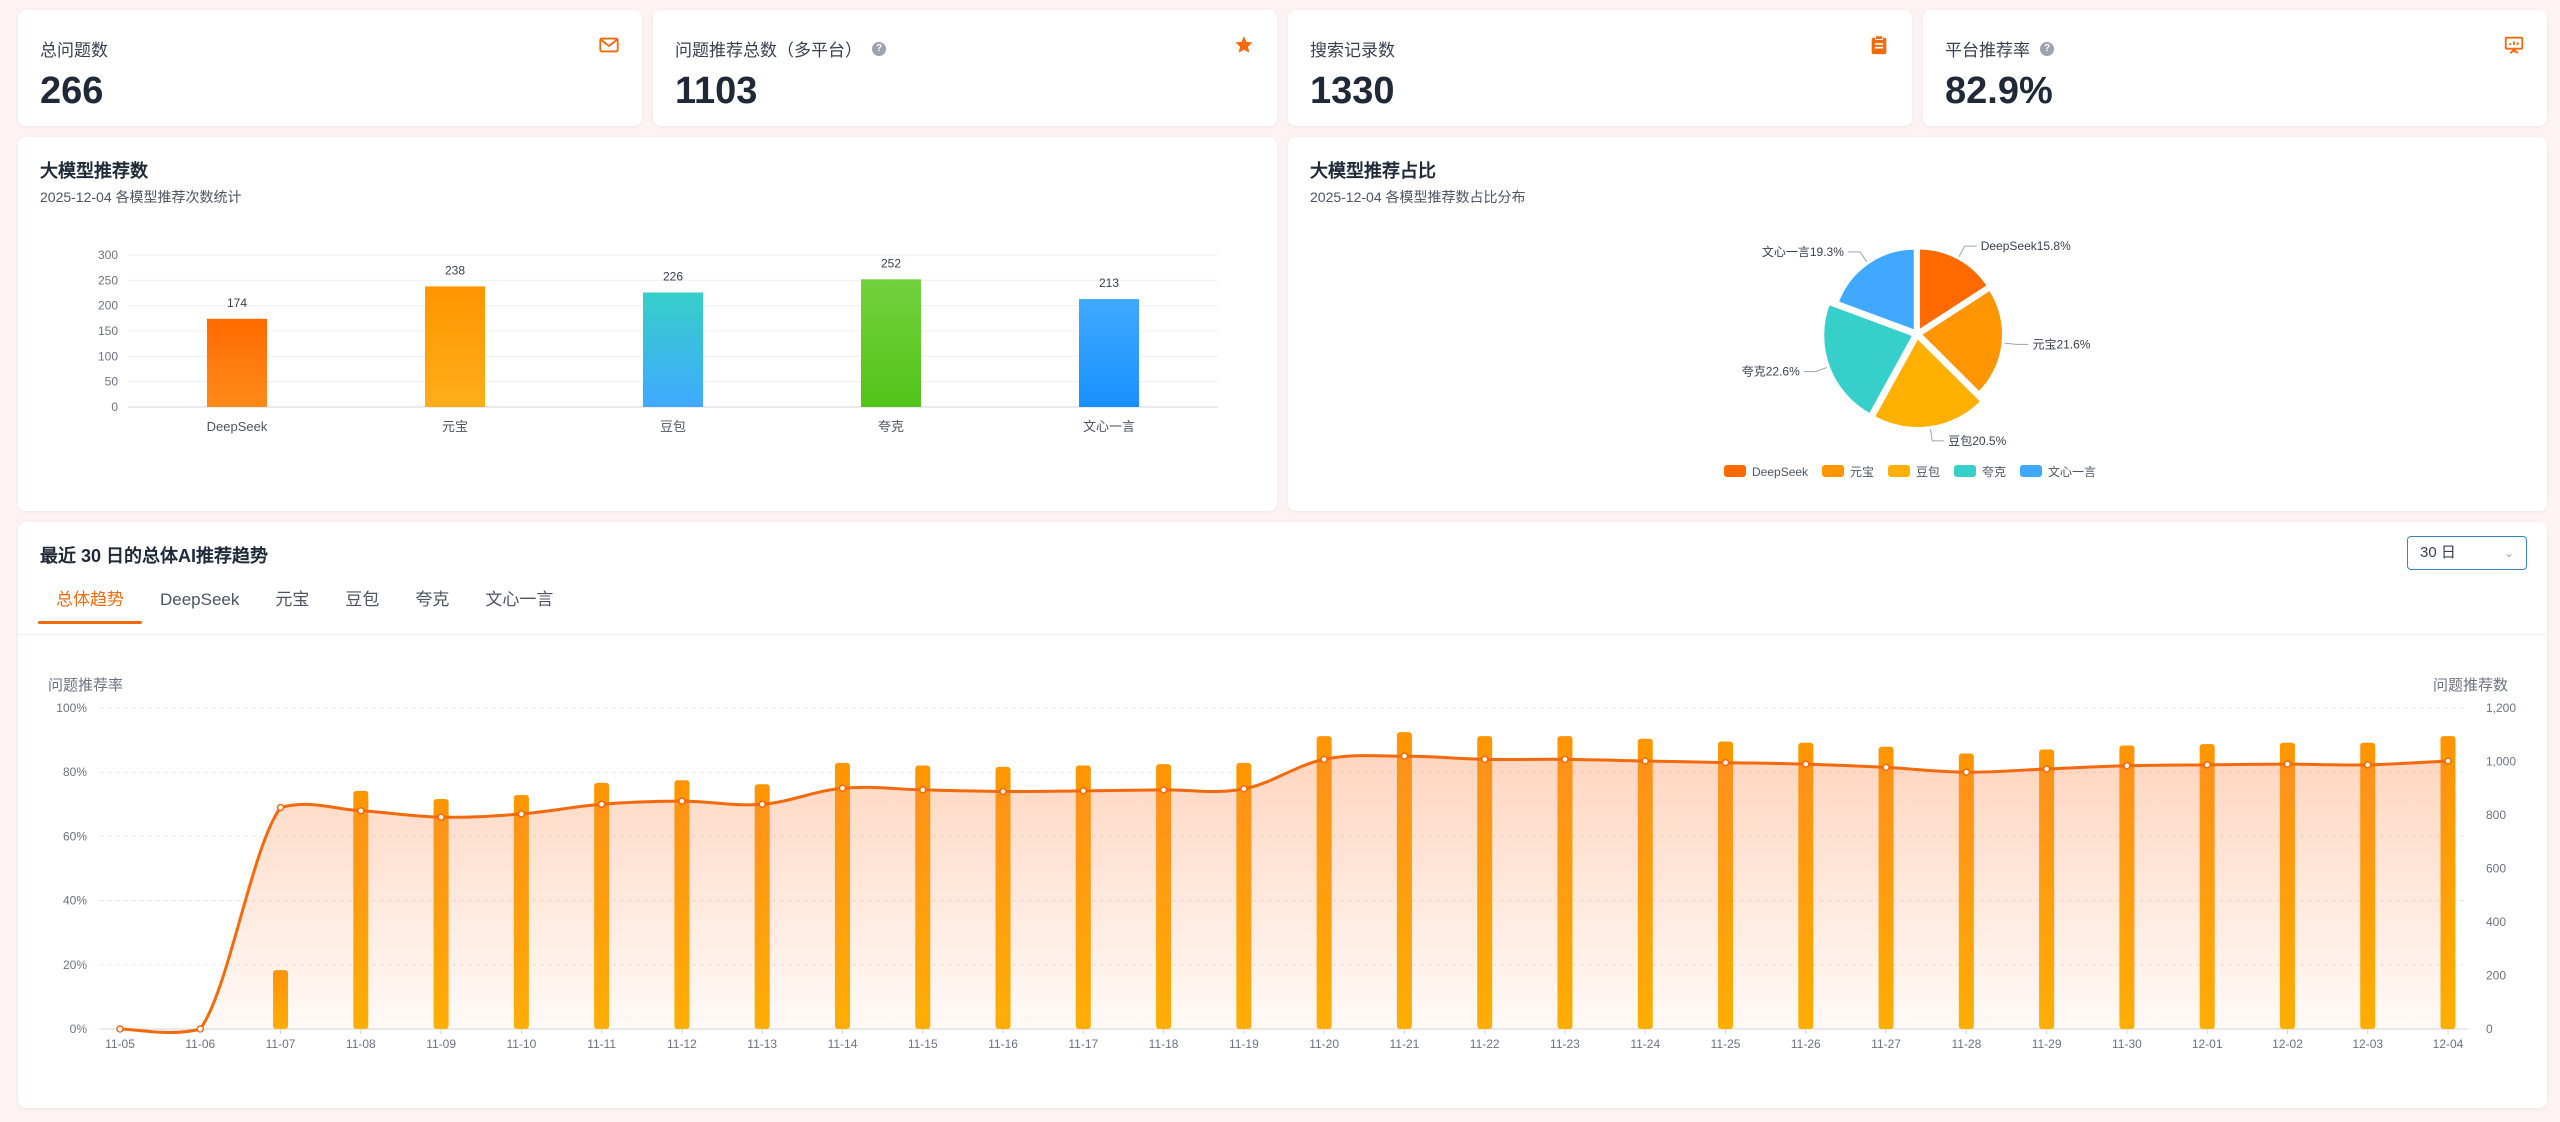 The height and width of the screenshot is (1122, 2560). I want to click on pie-slice-label: DeepSeek15.8%, so click(2026, 246).